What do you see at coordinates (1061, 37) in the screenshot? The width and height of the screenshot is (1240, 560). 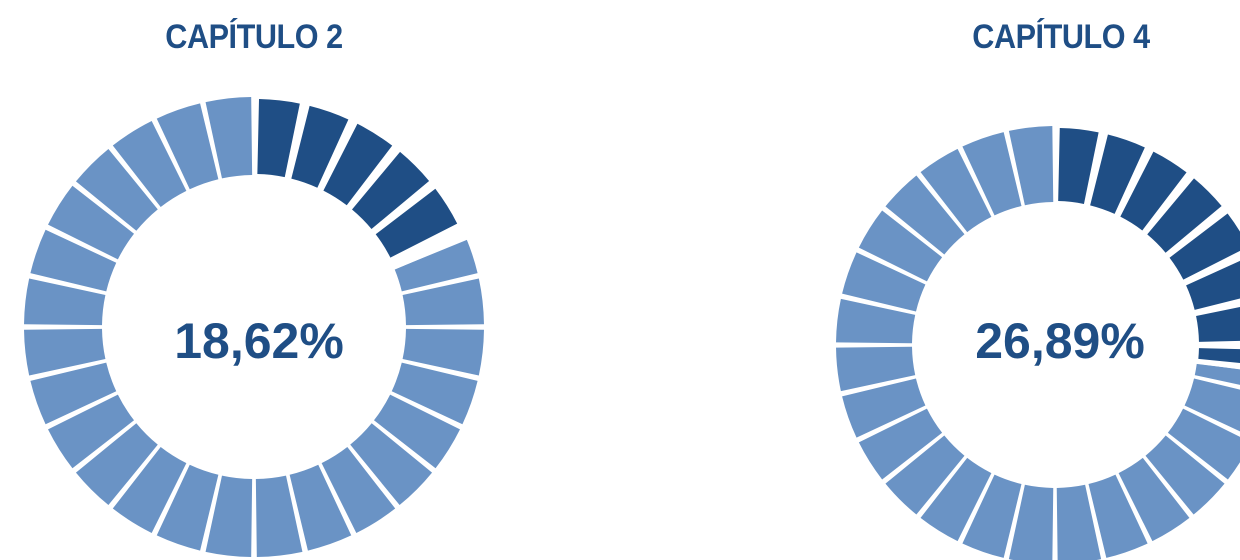 I see `chart-2-title: CAPÍTULO 4` at bounding box center [1061, 37].